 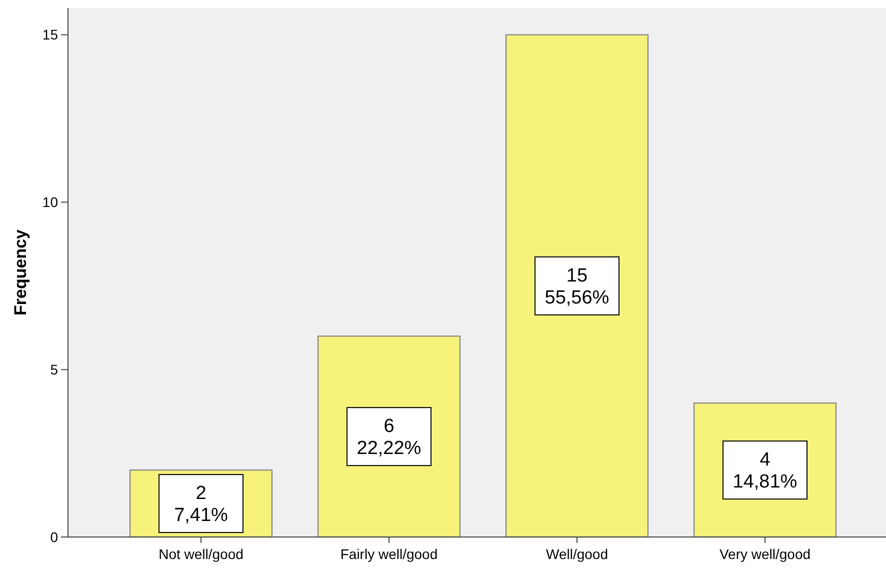 I want to click on y-axis-title: Frequency, so click(x=20, y=272).